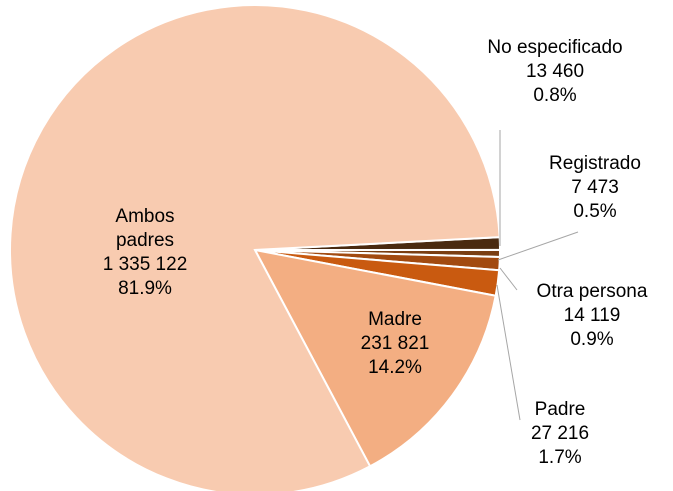 Image resolution: width=673 pixels, height=491 pixels. I want to click on slice-label: Registrado 7 473 0.5%, so click(594, 188).